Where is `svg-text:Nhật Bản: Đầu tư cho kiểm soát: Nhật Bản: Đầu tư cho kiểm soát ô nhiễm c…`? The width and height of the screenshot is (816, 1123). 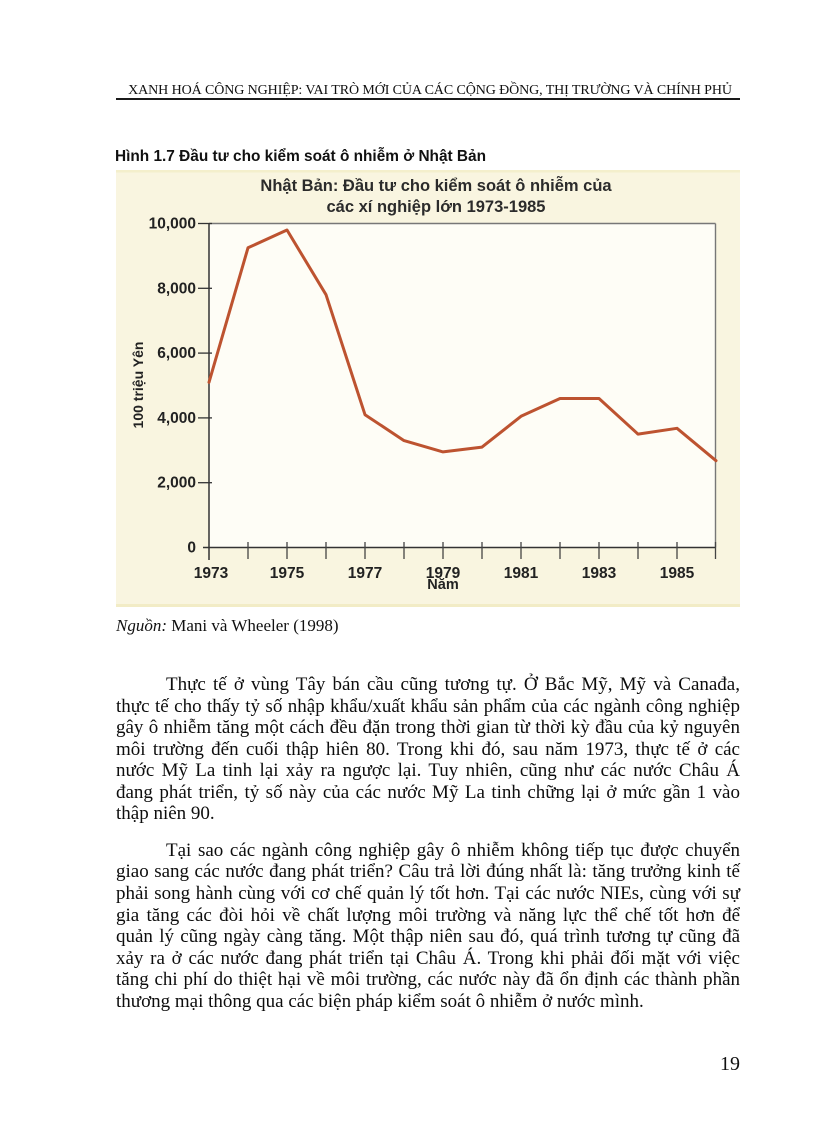
svg-text:Nhật Bản: Đầu tư cho kiểm soát: Nhật Bản: Đầu tư cho kiểm soát ô nhiễm c… is located at coordinates (436, 185).